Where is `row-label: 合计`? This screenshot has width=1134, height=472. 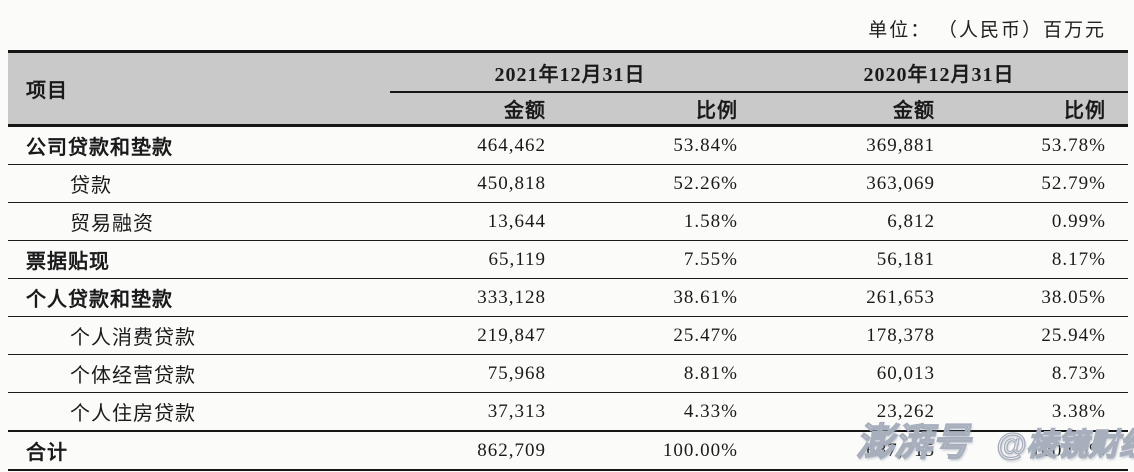 row-label: 合计 is located at coordinates (47, 453).